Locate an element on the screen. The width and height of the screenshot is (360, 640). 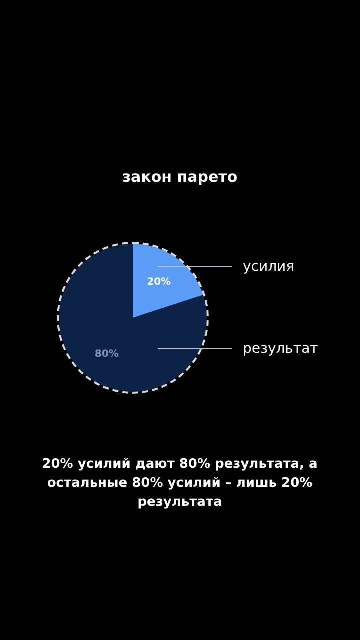
text: 20% усилий дают 80% результата, а остальные 80% усилий – лишь 20% результата is located at coordinates (180, 483).